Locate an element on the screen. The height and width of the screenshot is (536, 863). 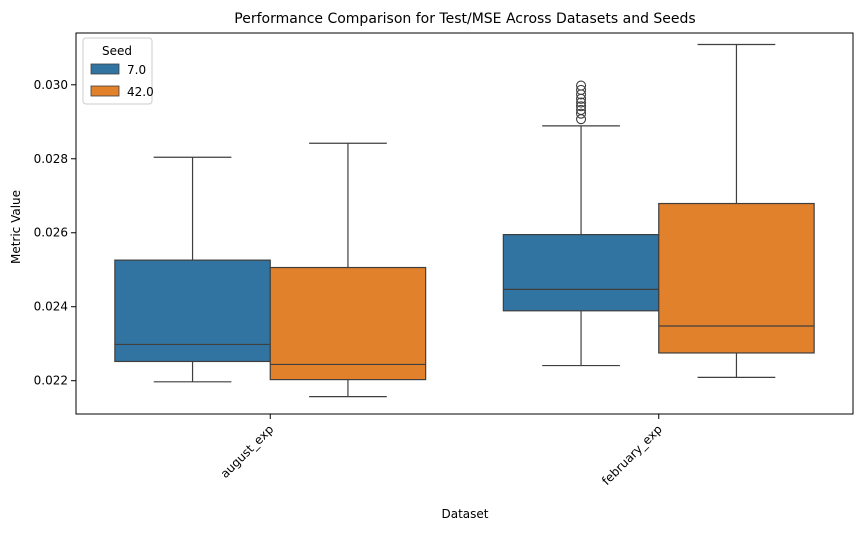
legend-title: Seed is located at coordinates (117, 51).